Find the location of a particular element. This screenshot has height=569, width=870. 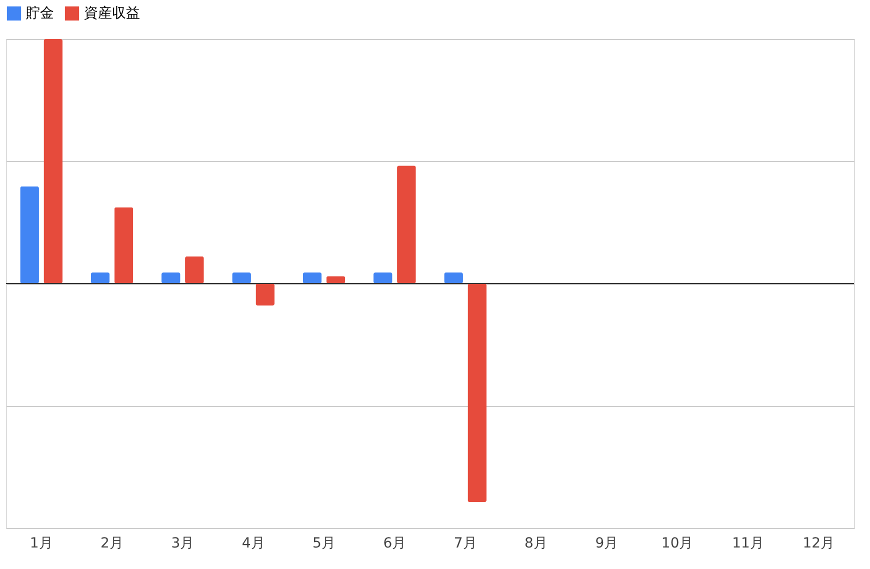

x-tick-label: 6月 is located at coordinates (394, 544).